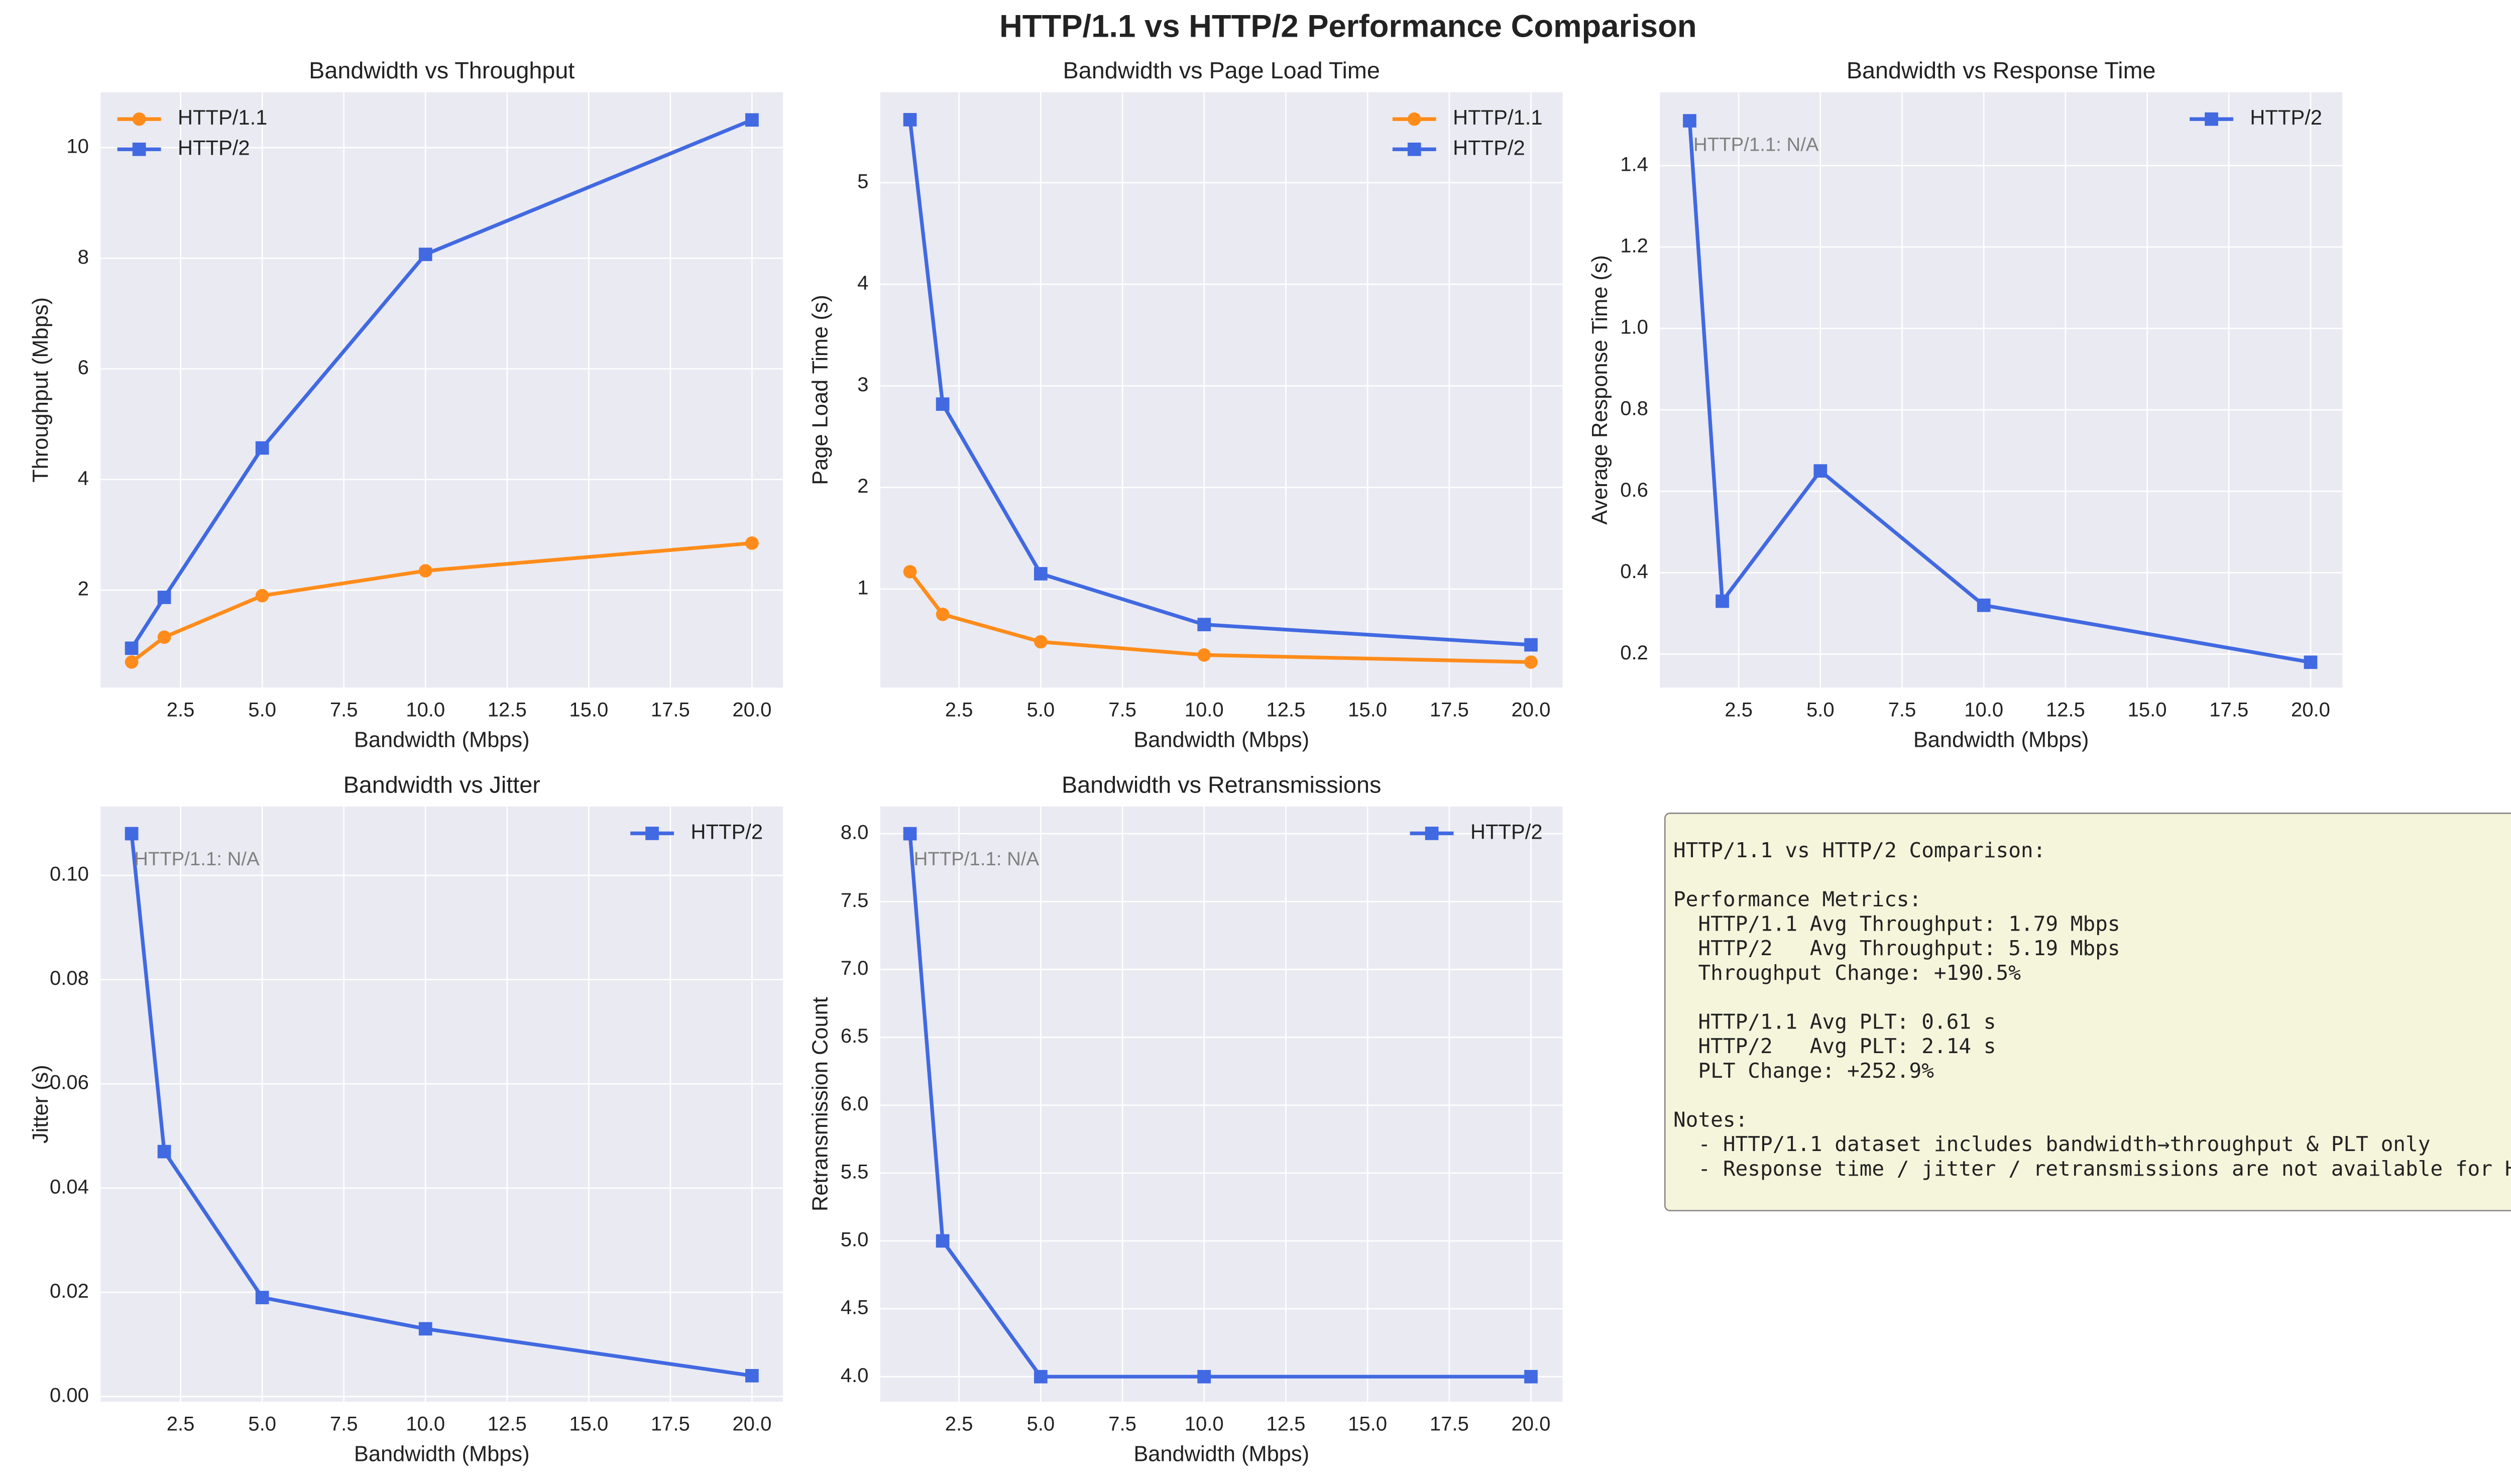 The width and height of the screenshot is (2511, 1484). What do you see at coordinates (83, 257) in the screenshot?
I see `y-tick-label: 8` at bounding box center [83, 257].